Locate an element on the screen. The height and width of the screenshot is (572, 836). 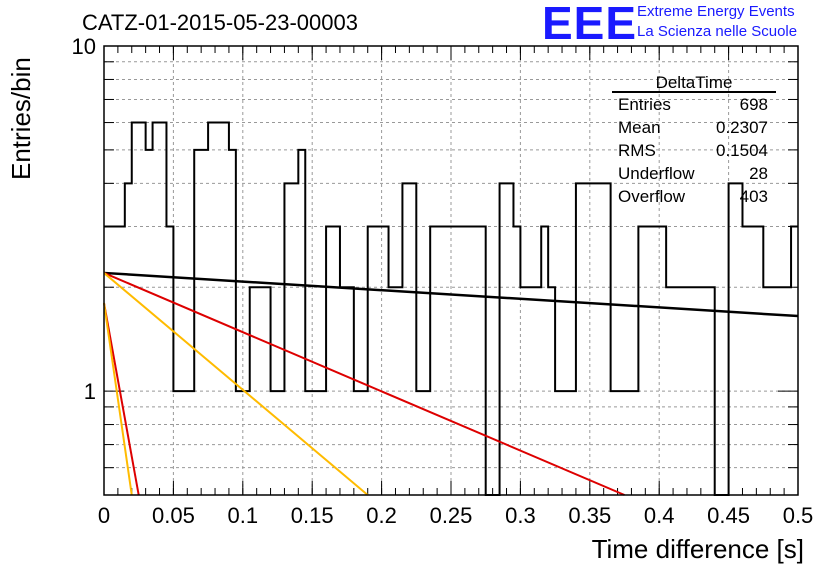
fit-line-black is located at coordinates (451, 294).